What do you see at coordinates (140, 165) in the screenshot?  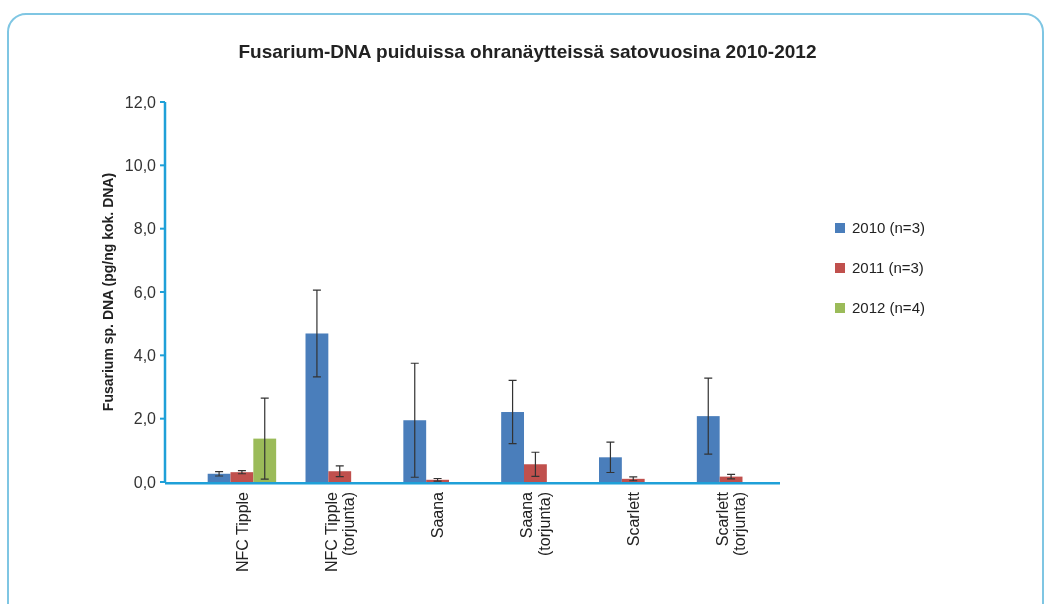 I see `y-tick-label: 10,0` at bounding box center [140, 165].